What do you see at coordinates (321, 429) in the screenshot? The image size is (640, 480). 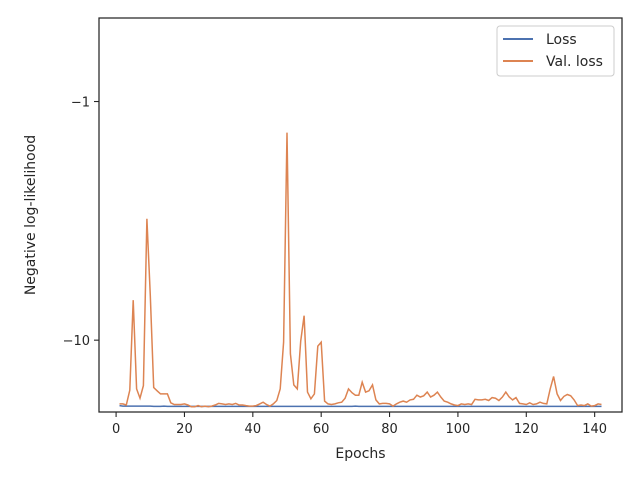 I see `x-tick-label: 60` at bounding box center [321, 429].